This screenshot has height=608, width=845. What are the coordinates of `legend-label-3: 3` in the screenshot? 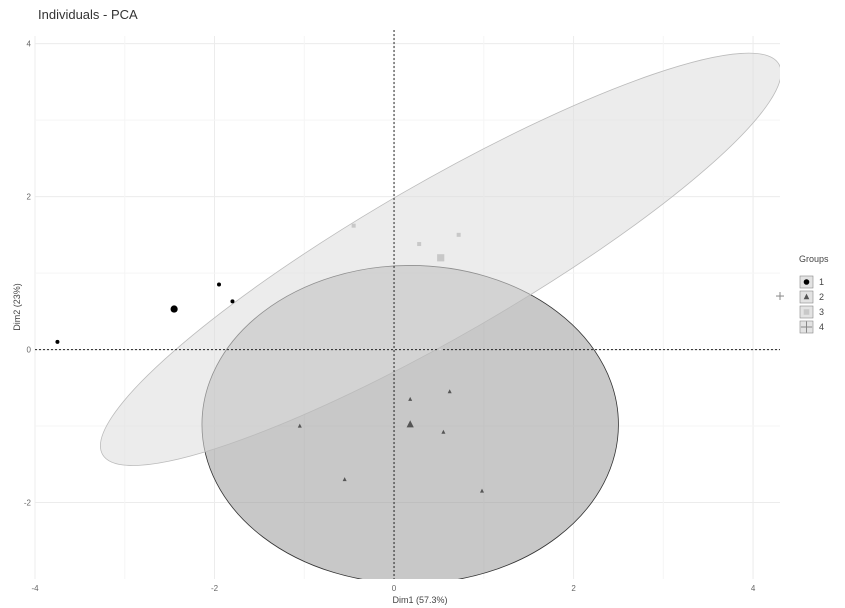 It's located at (821, 312).